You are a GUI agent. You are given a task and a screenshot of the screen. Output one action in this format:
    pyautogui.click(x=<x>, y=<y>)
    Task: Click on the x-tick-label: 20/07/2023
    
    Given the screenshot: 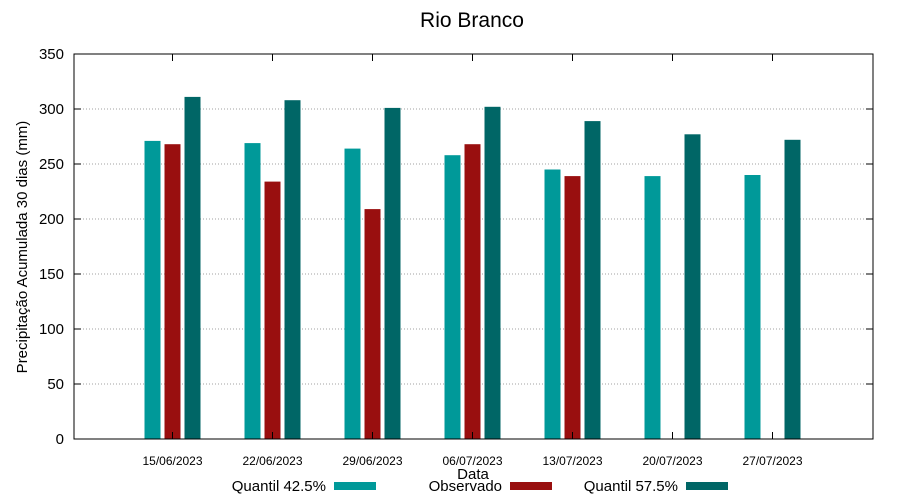 What is the action you would take?
    pyautogui.click(x=672, y=461)
    